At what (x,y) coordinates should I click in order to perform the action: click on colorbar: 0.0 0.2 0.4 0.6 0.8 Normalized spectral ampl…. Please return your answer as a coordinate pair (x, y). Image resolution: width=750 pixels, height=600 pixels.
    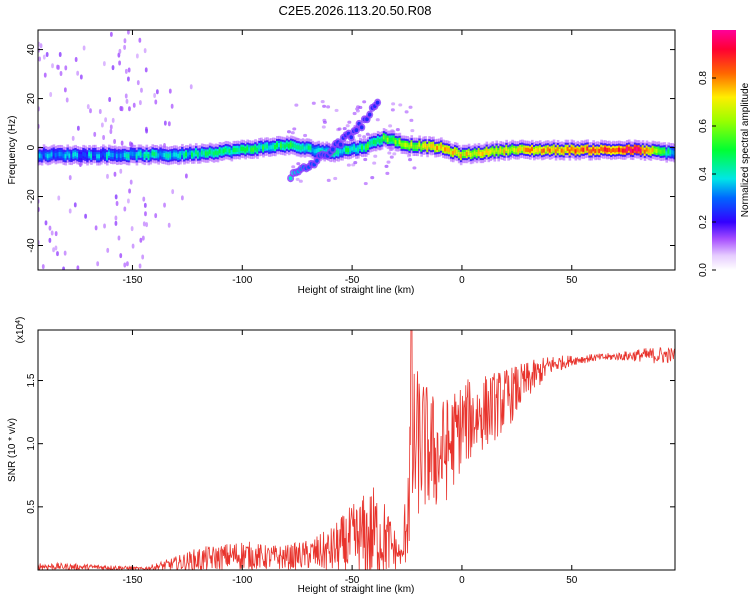
    Looking at the image, I should click on (724, 153).